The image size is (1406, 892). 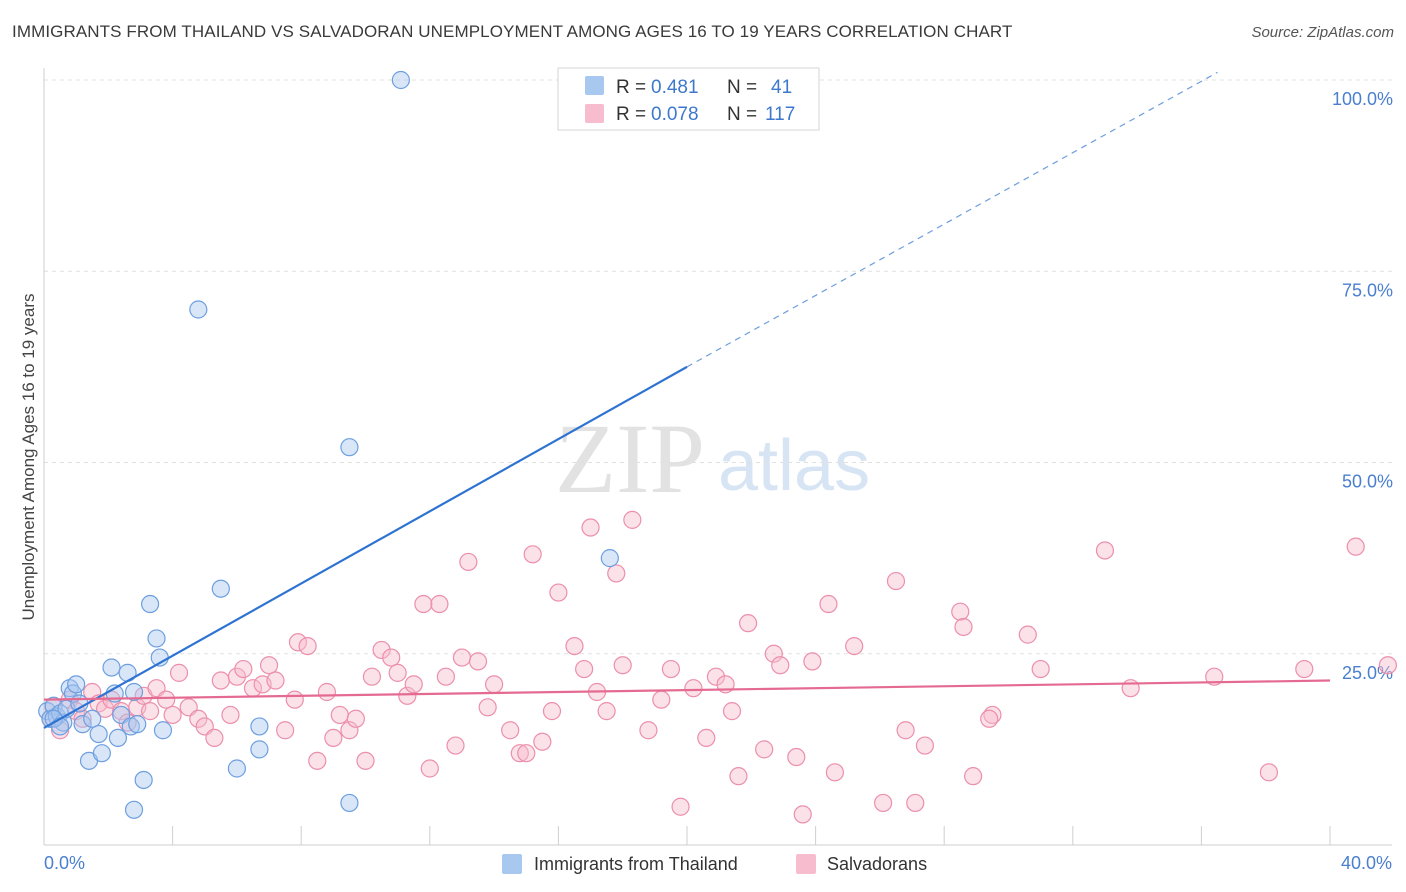 What do you see at coordinates (64, 863) in the screenshot?
I see `x-tick-label-min: 0.0%` at bounding box center [64, 863].